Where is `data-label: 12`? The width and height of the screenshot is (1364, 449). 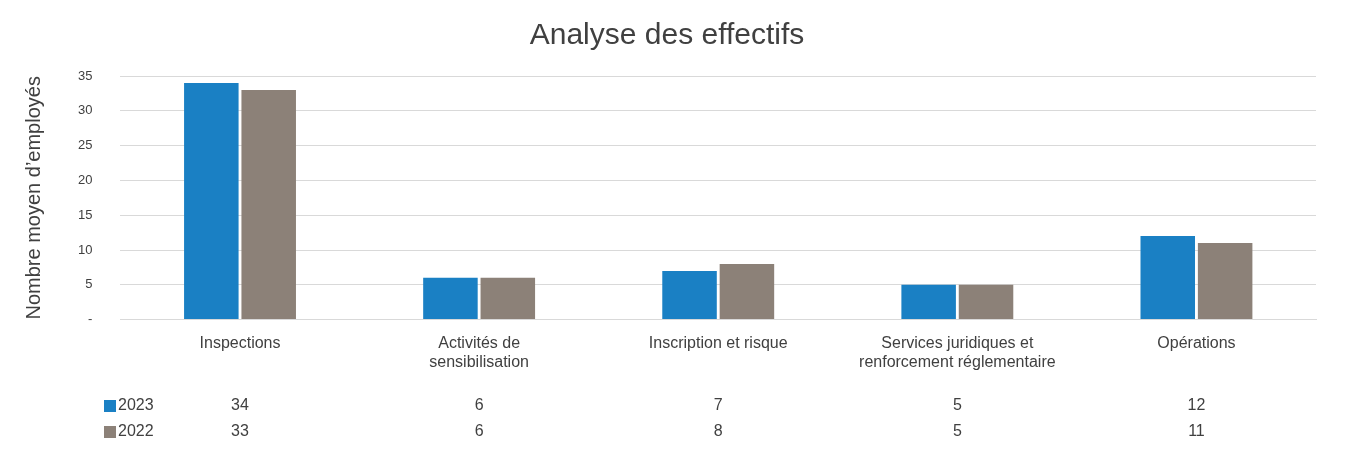
data-label: 12 is located at coordinates (1196, 405).